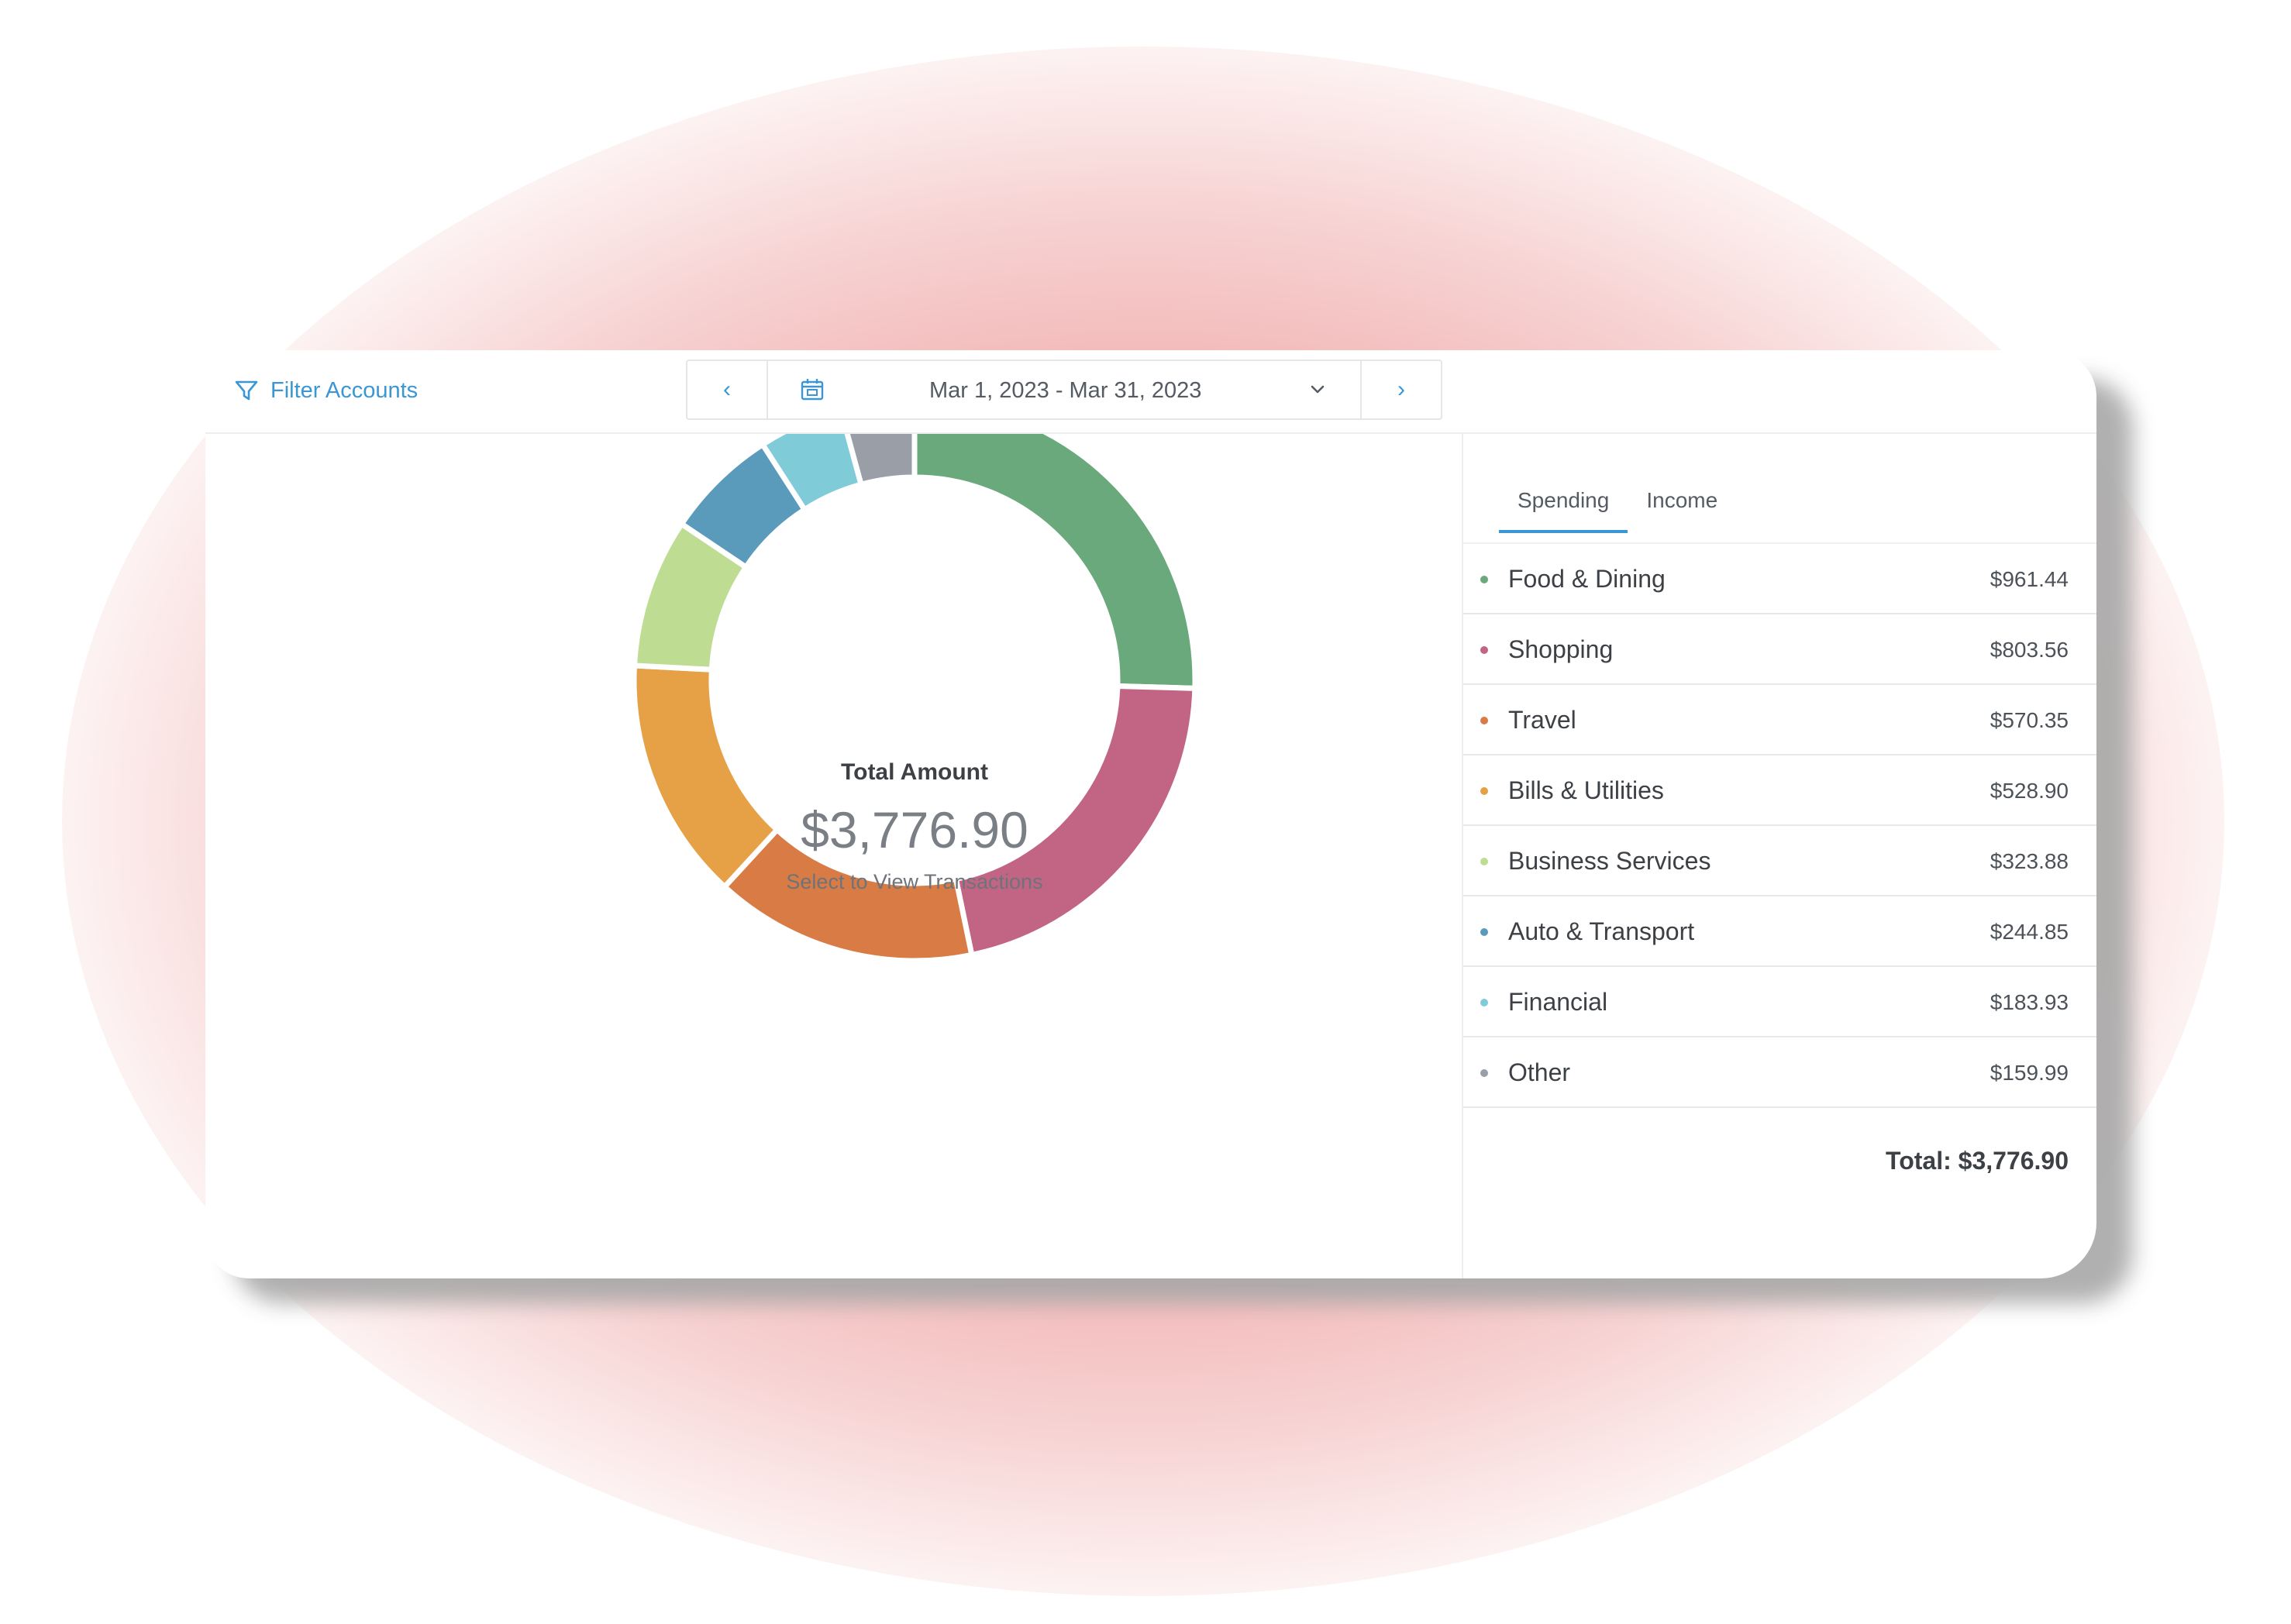 This screenshot has width=2291, height=1624. Describe the element at coordinates (1587, 579) in the screenshot. I see `category-name: Food & Dining` at that location.